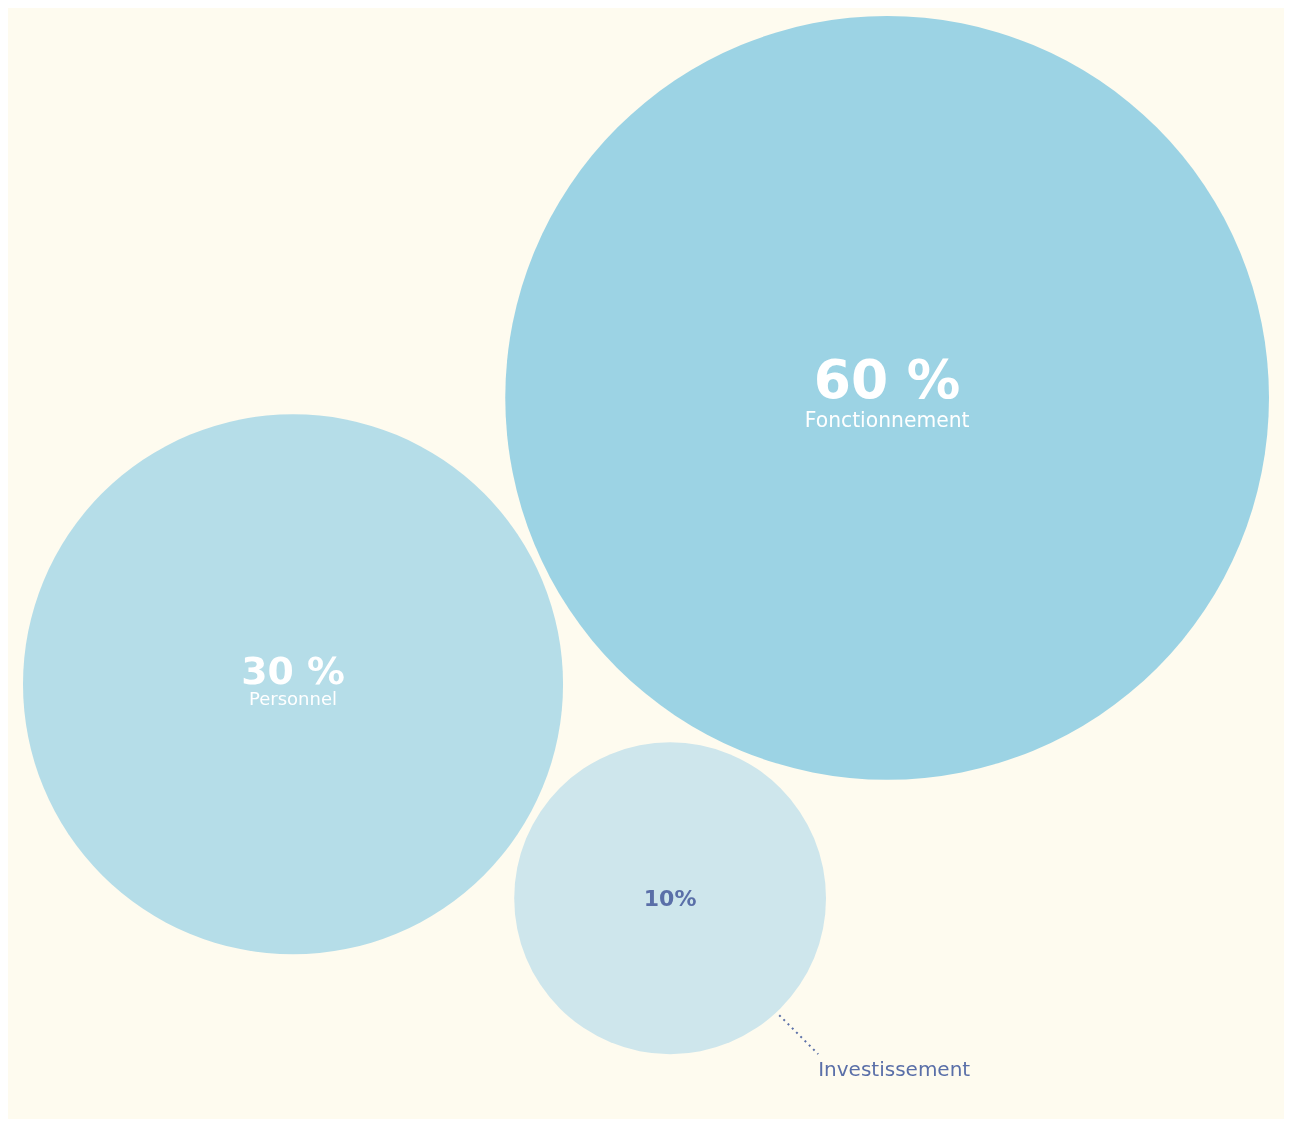  Describe the element at coordinates (670, 898) in the screenshot. I see `data-label: 10%` at that location.